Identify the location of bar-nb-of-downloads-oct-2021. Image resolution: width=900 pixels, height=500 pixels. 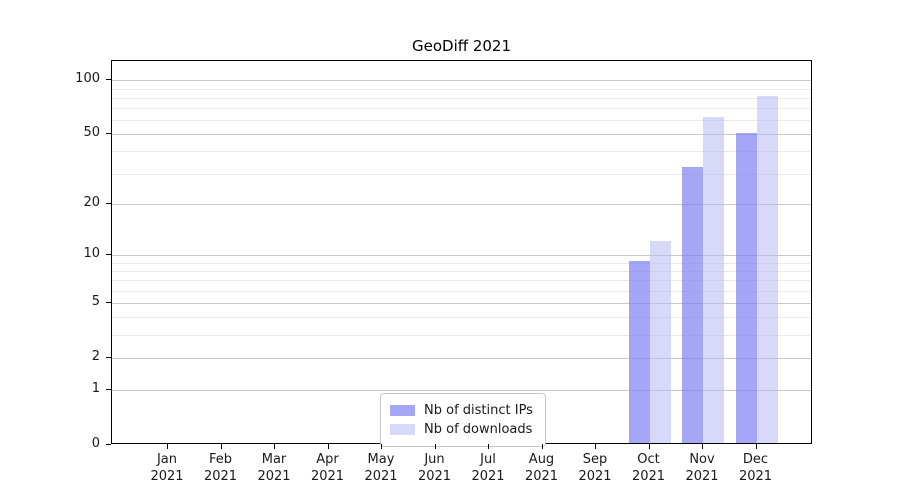
(660, 341).